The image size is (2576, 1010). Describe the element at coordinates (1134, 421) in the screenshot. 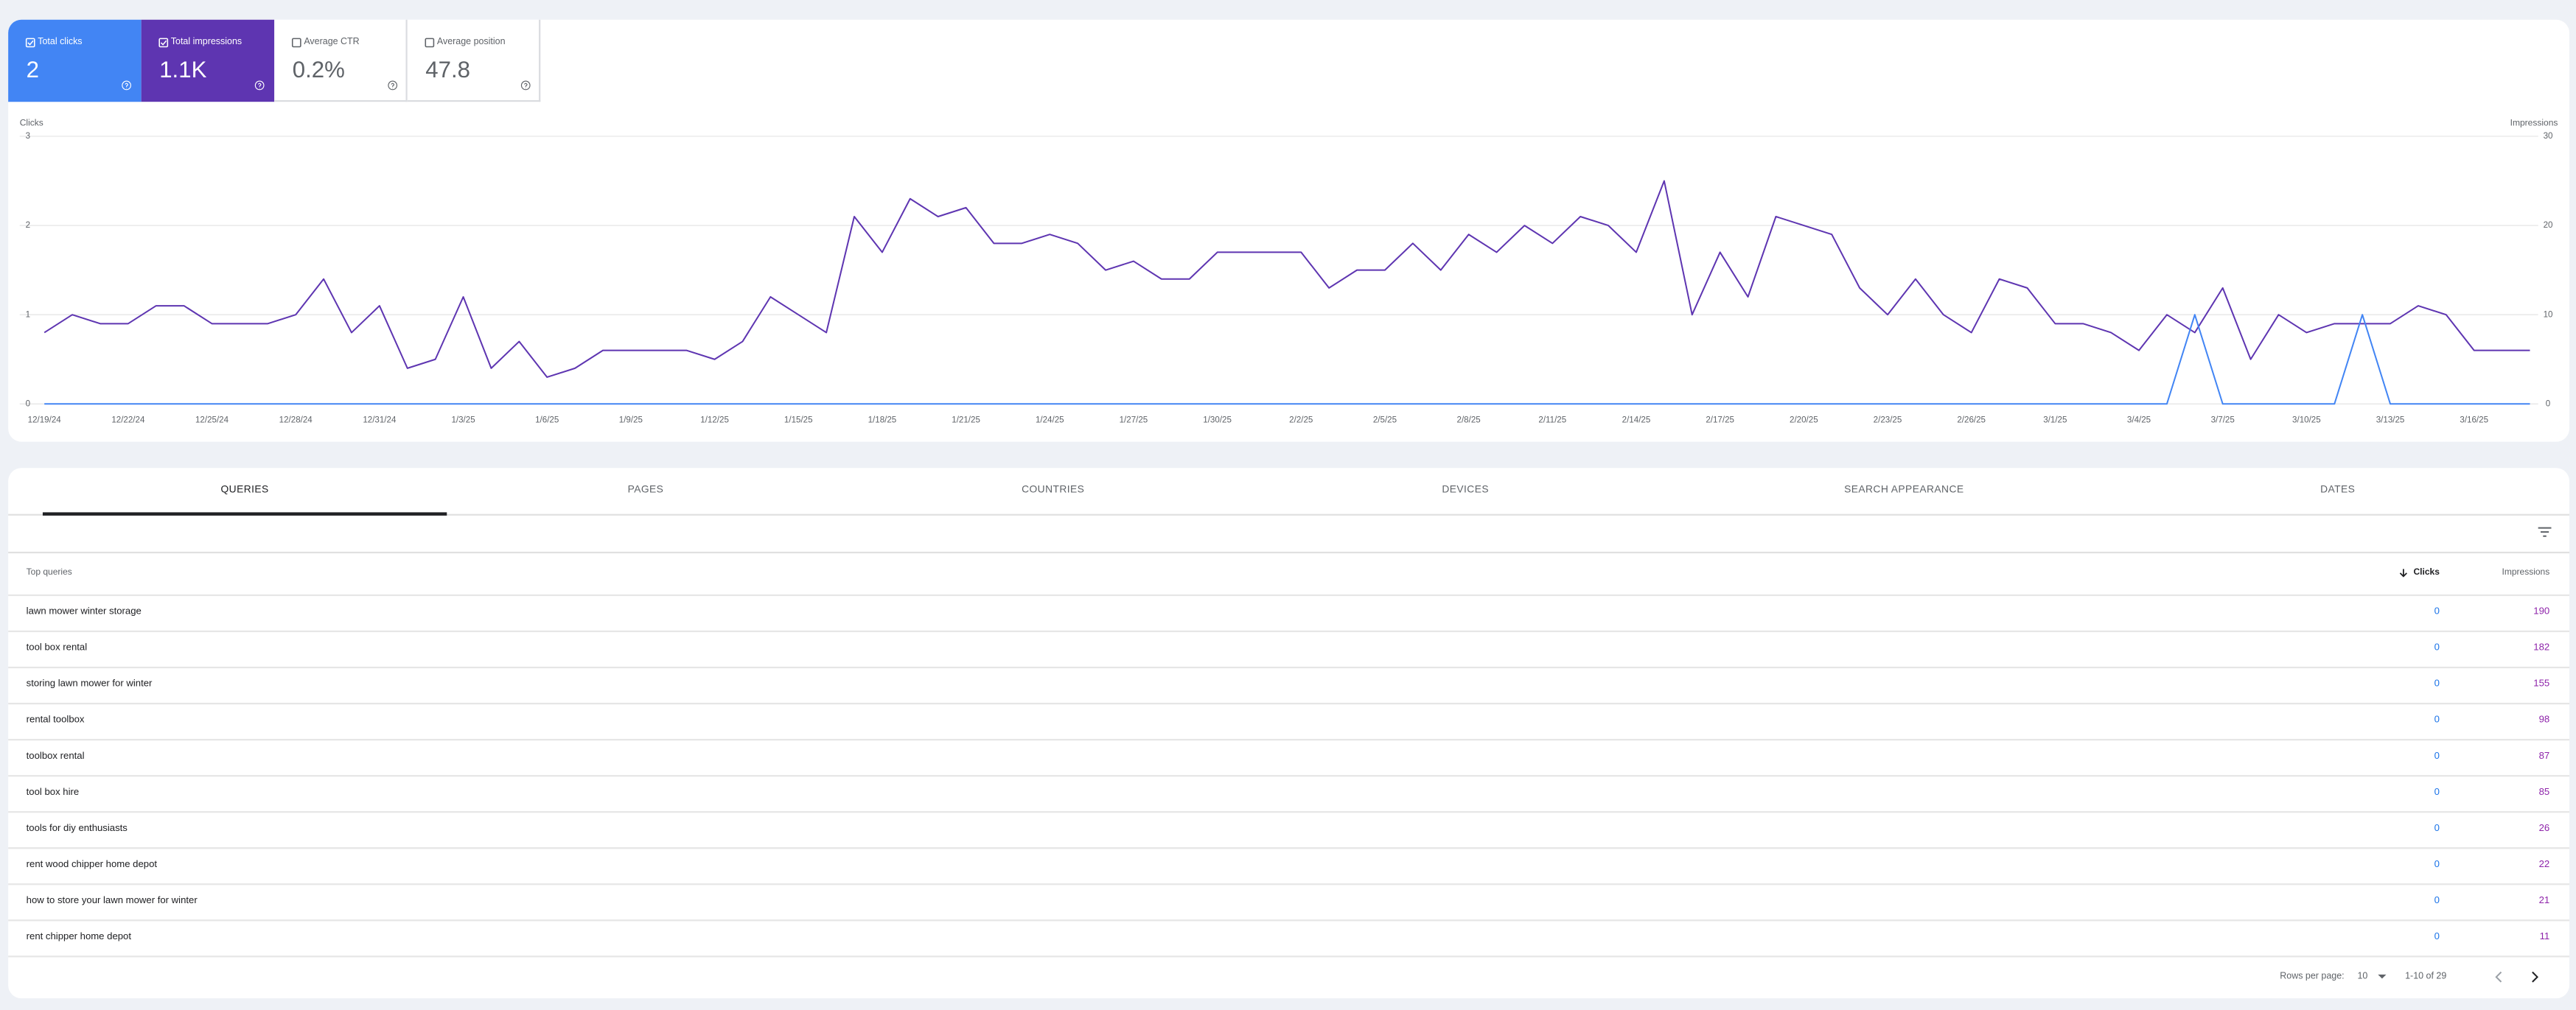

I see `x-tick-label: 1/27/25` at that location.